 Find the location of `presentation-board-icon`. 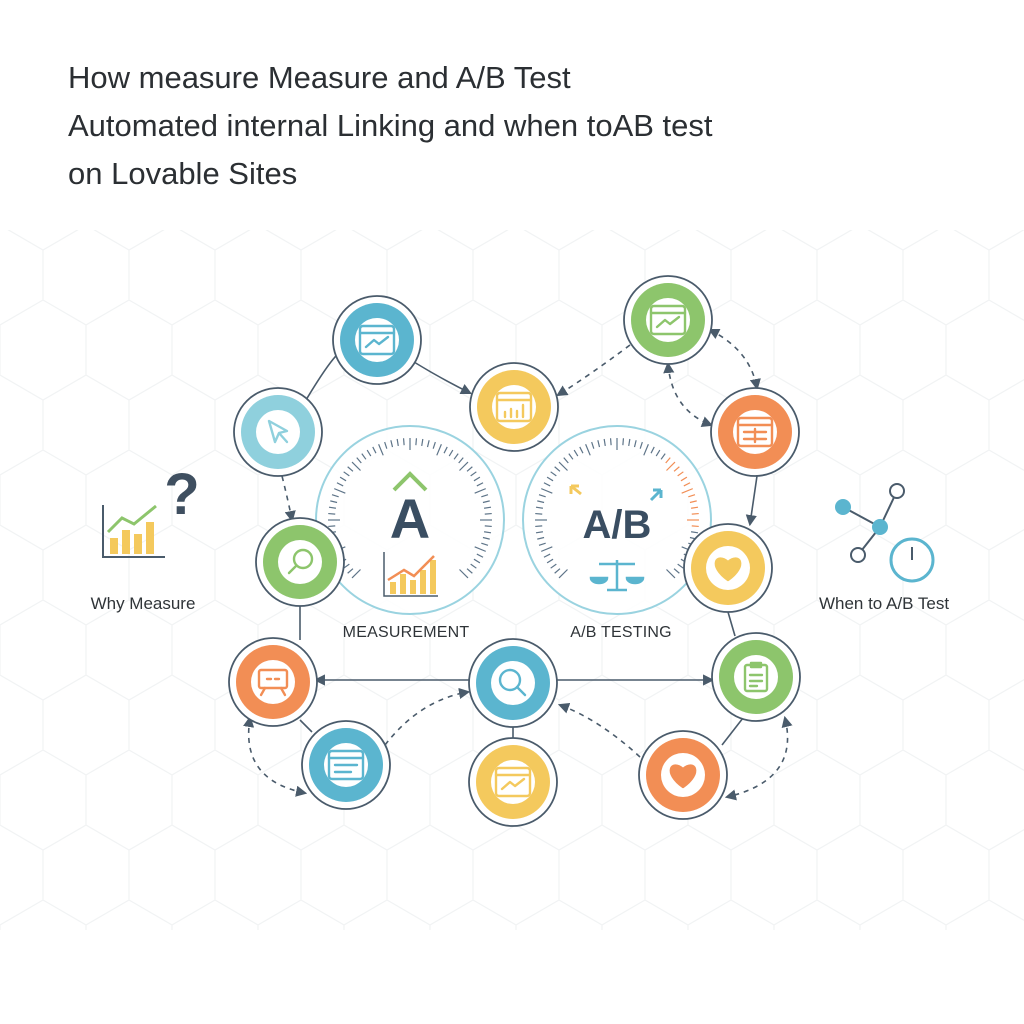

presentation-board-icon is located at coordinates (273, 682).